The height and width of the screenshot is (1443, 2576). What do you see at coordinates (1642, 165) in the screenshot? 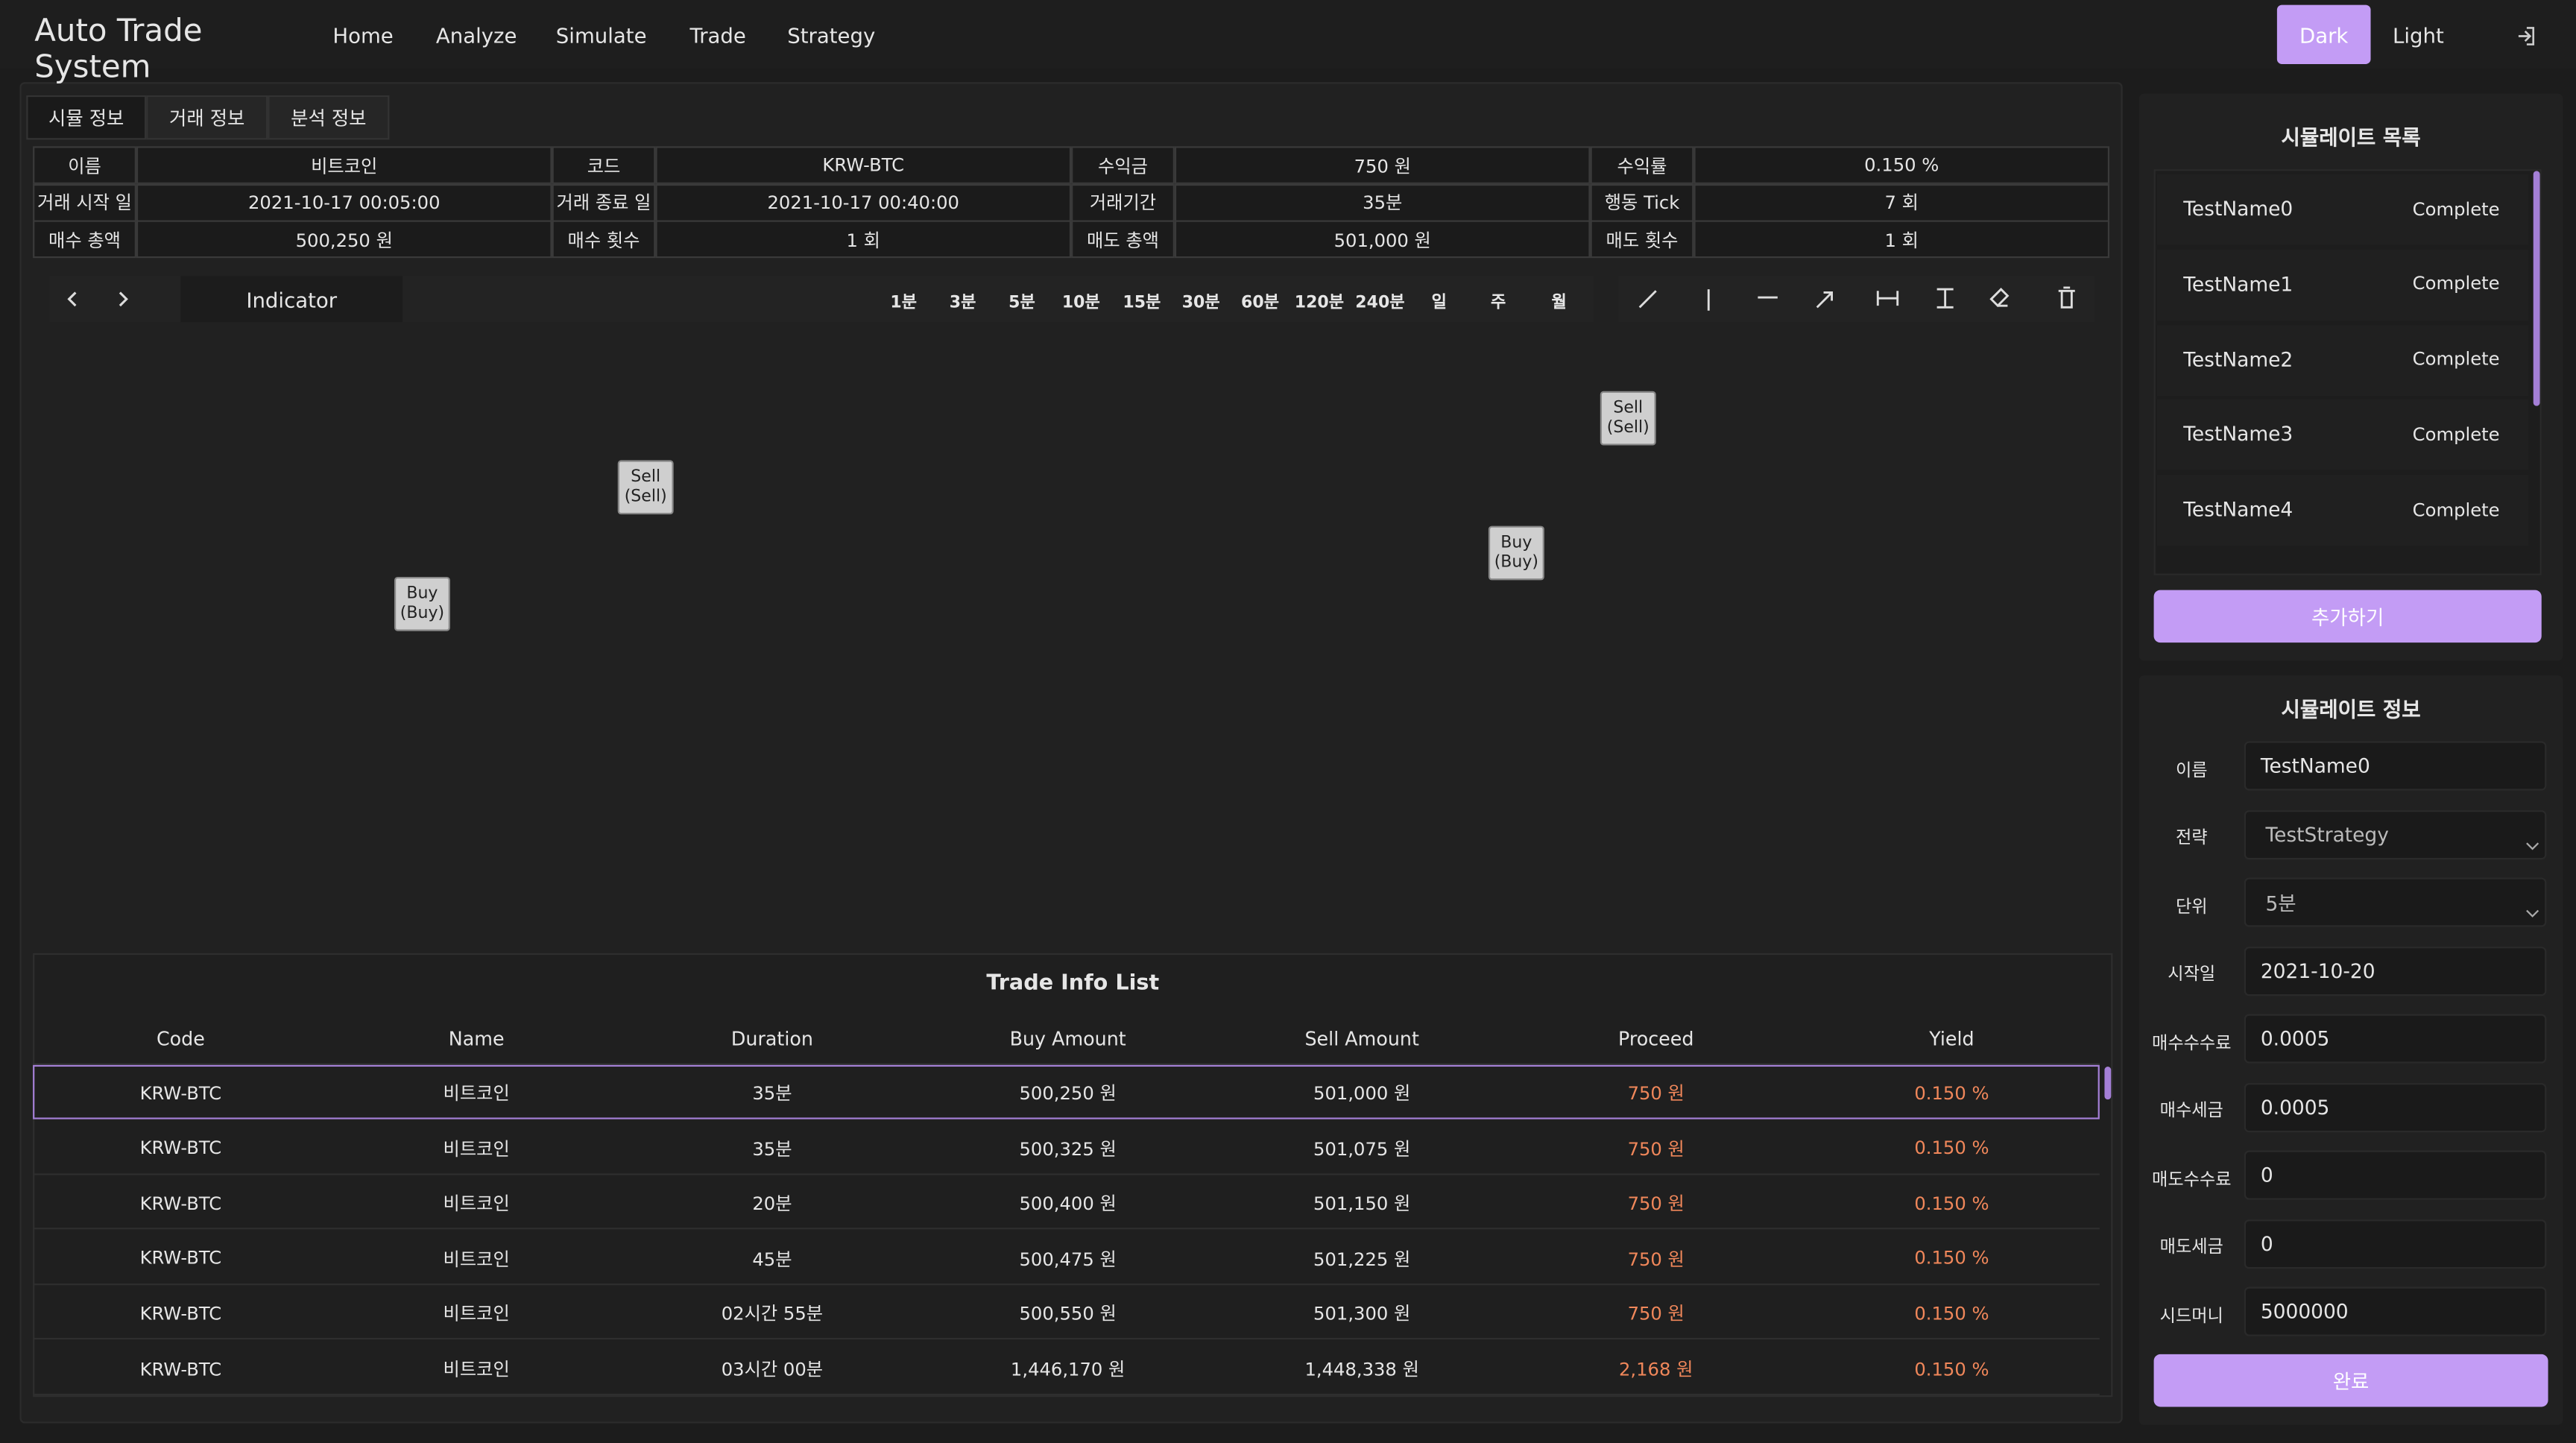
I see `info-label: 수익률` at bounding box center [1642, 165].